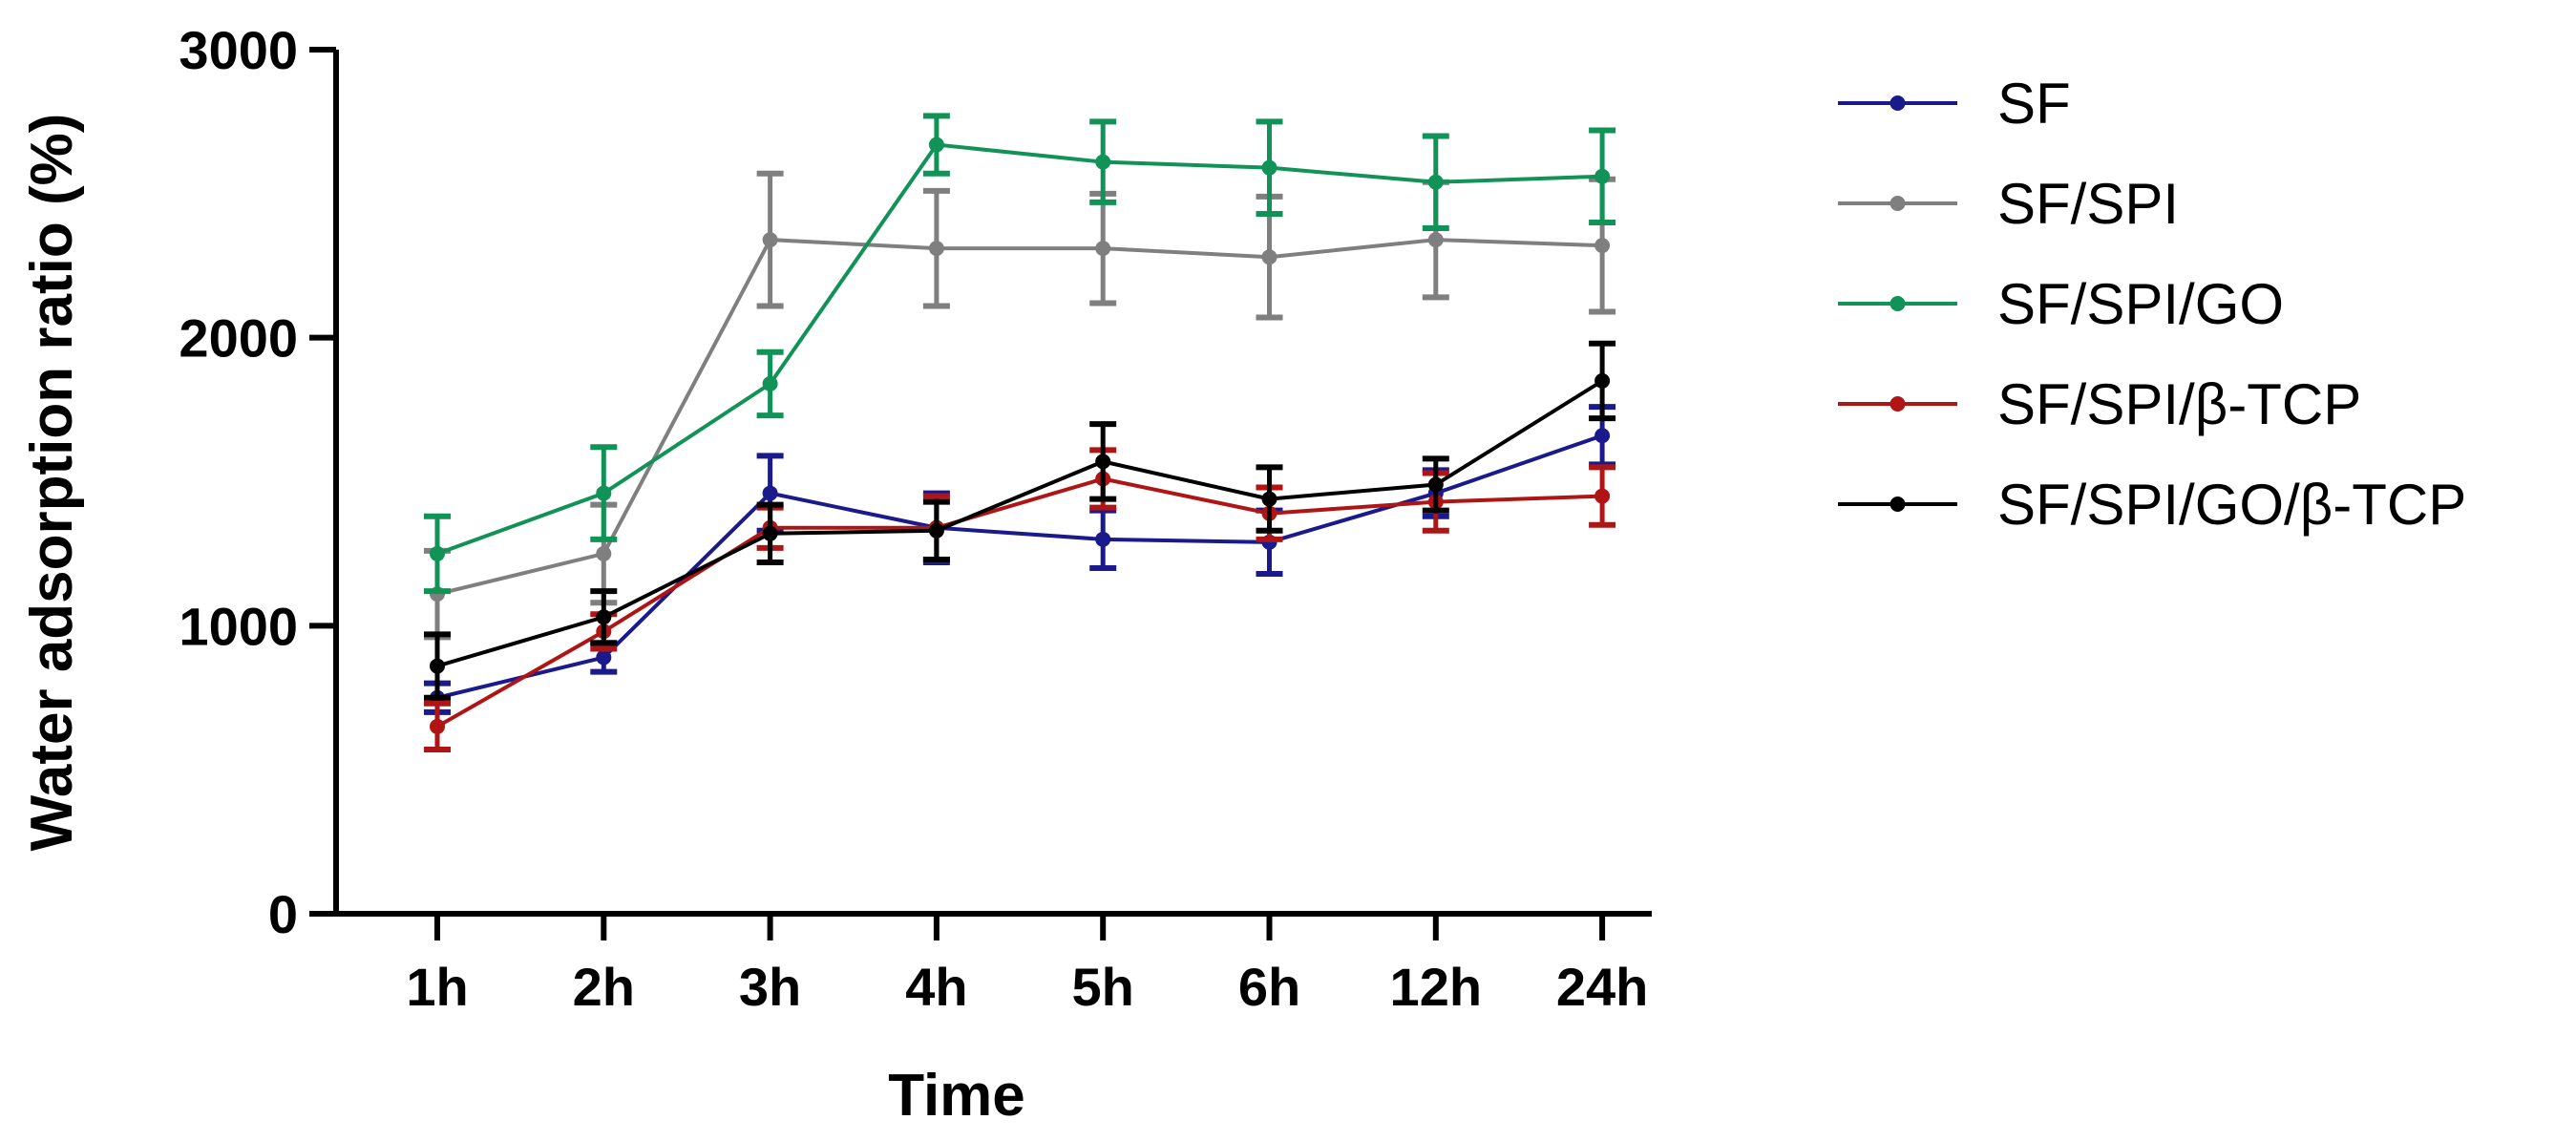  I want to click on y-ticks: 0 1000 2000 3000, so click(257, 482).